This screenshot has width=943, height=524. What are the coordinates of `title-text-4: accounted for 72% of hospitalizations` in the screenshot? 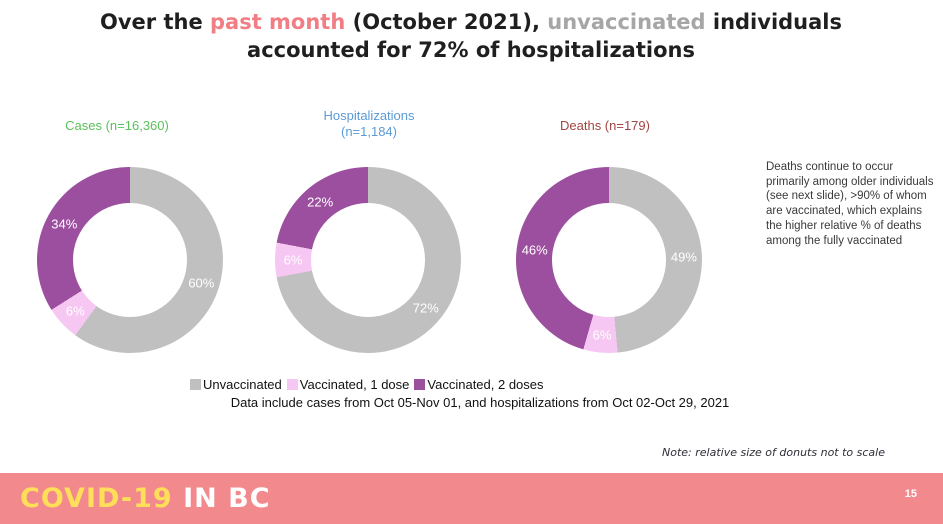 It's located at (471, 50).